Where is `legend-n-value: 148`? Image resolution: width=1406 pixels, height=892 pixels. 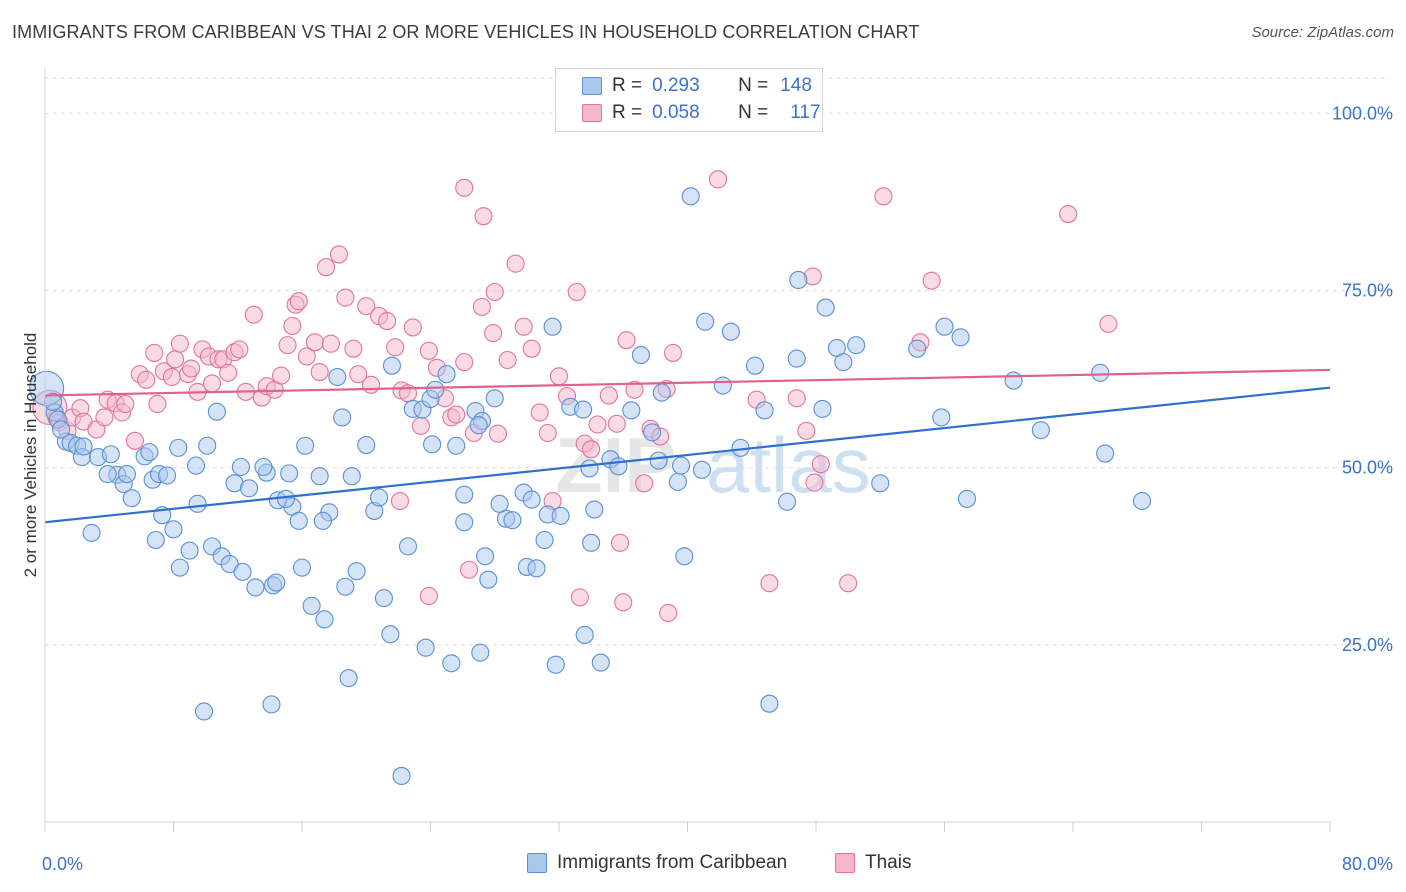
legend-n-value: 148 is located at coordinates (796, 85).